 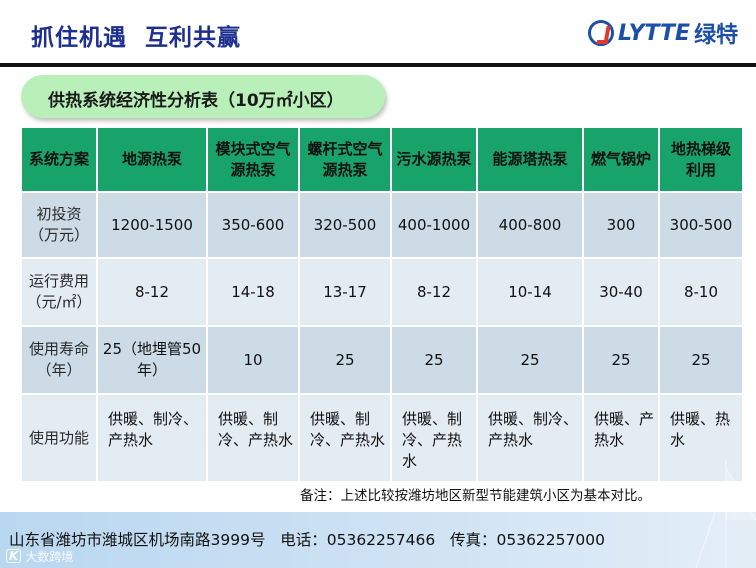 I want to click on header-cell: 燃气锅炉, so click(x=621, y=159).